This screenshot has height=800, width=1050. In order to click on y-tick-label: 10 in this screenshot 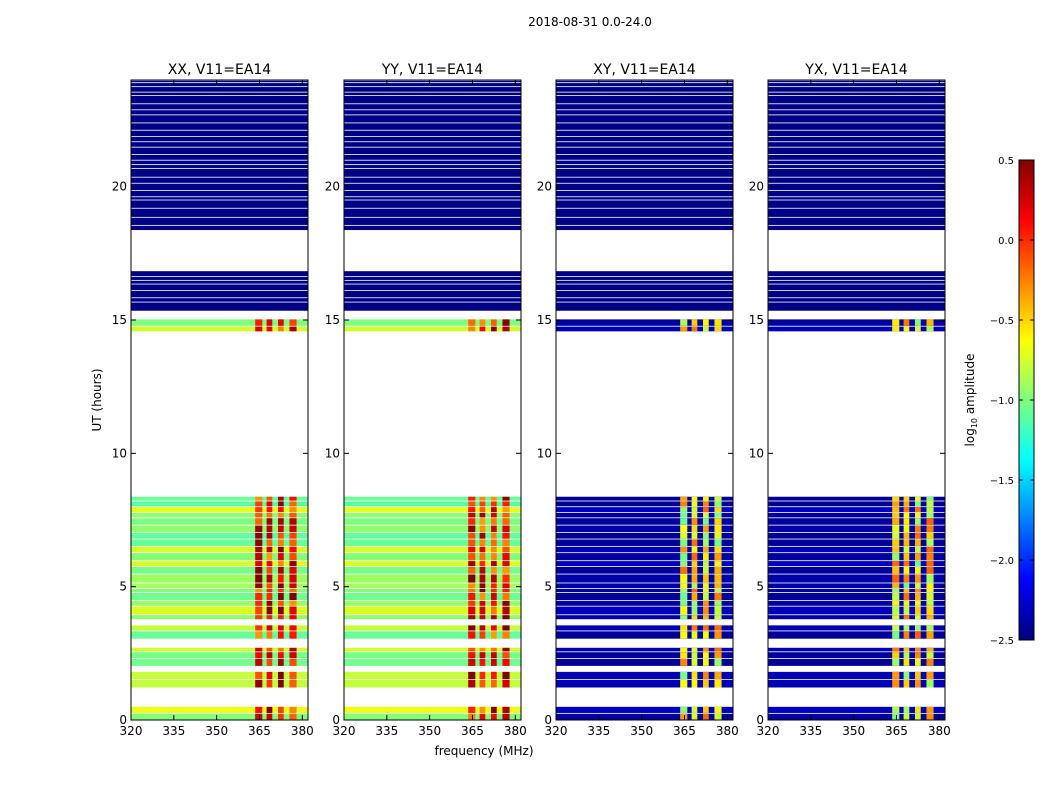, I will do `click(756, 453)`.